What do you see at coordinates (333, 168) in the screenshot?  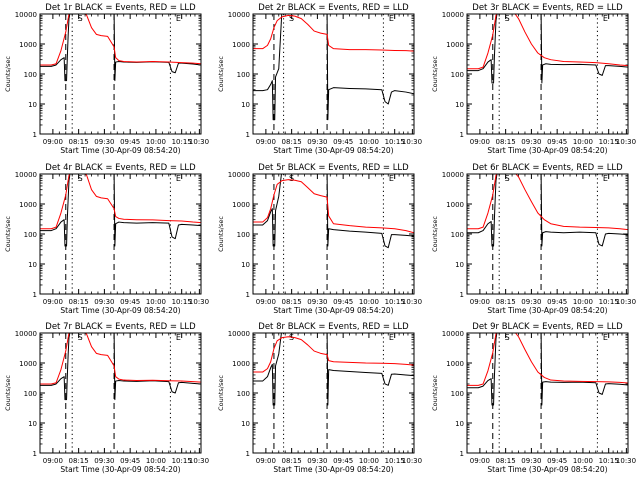 I see `chart-title: Det 5r BLACK = Events, RED = LLD` at bounding box center [333, 168].